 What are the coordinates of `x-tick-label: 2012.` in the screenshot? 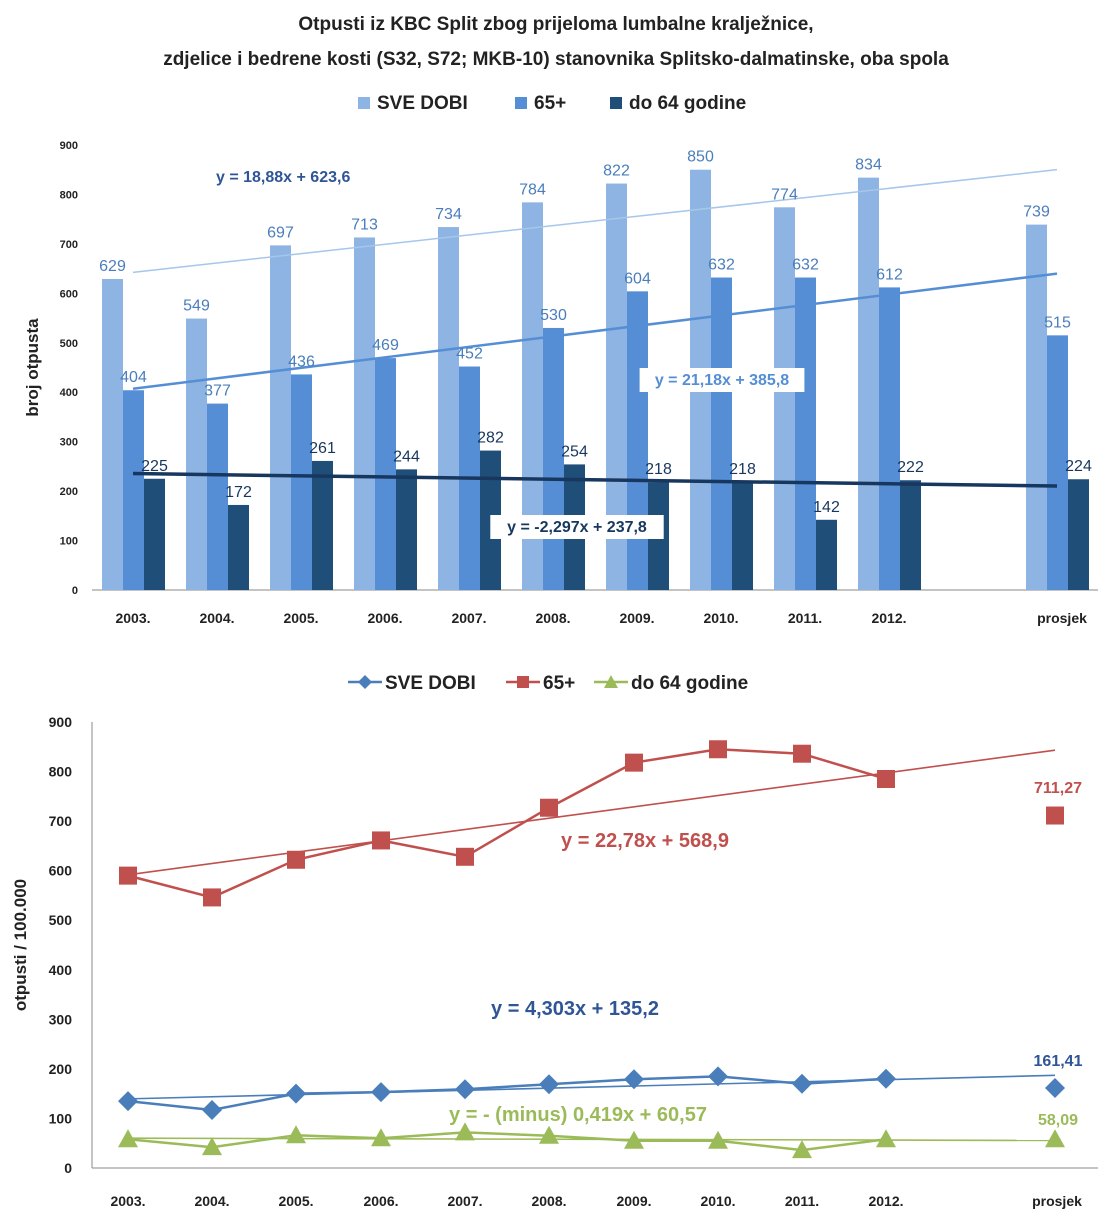 It's located at (885, 1201).